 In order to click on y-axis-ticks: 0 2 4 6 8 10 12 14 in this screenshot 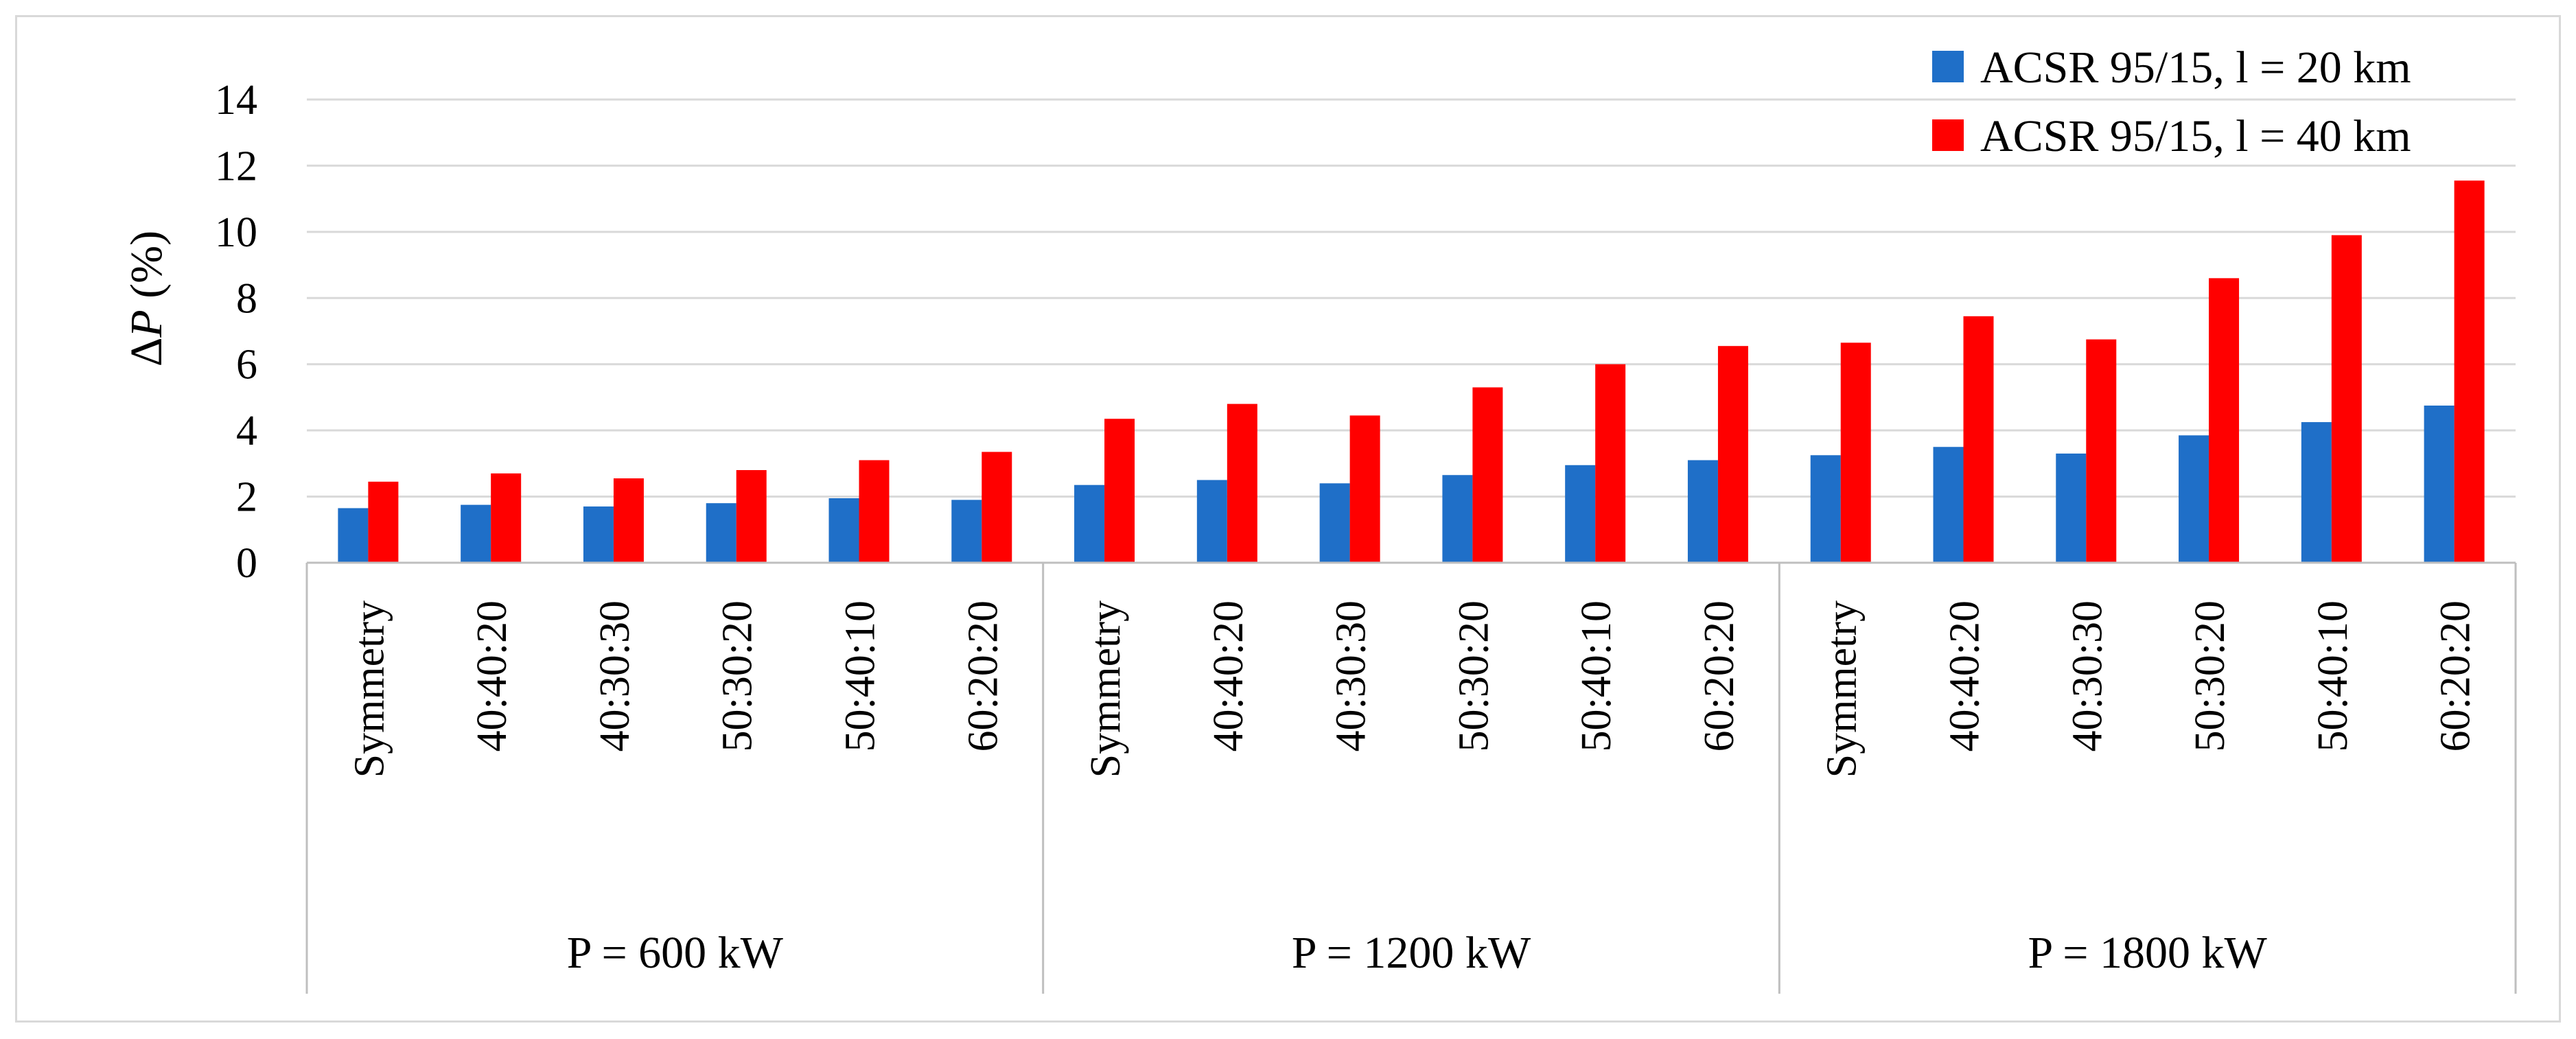, I will do `click(236, 332)`.